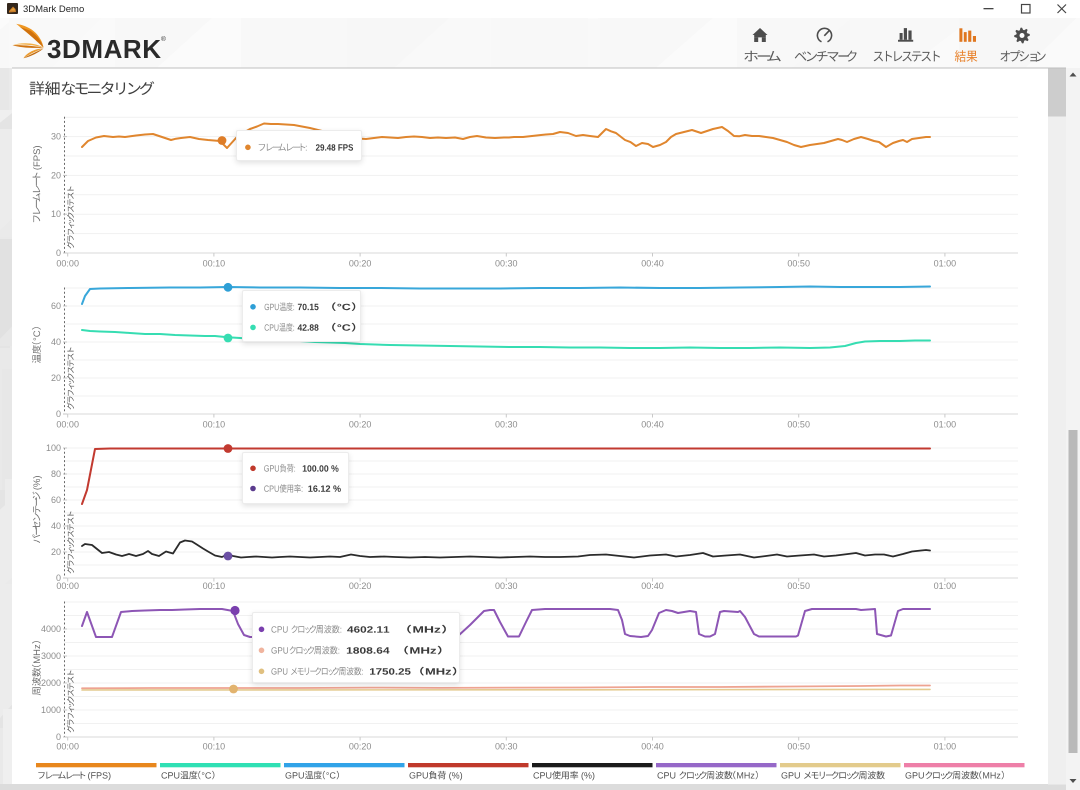 The width and height of the screenshot is (1080, 790). Describe the element at coordinates (56, 474) in the screenshot. I see `svg-text: 80` at that location.